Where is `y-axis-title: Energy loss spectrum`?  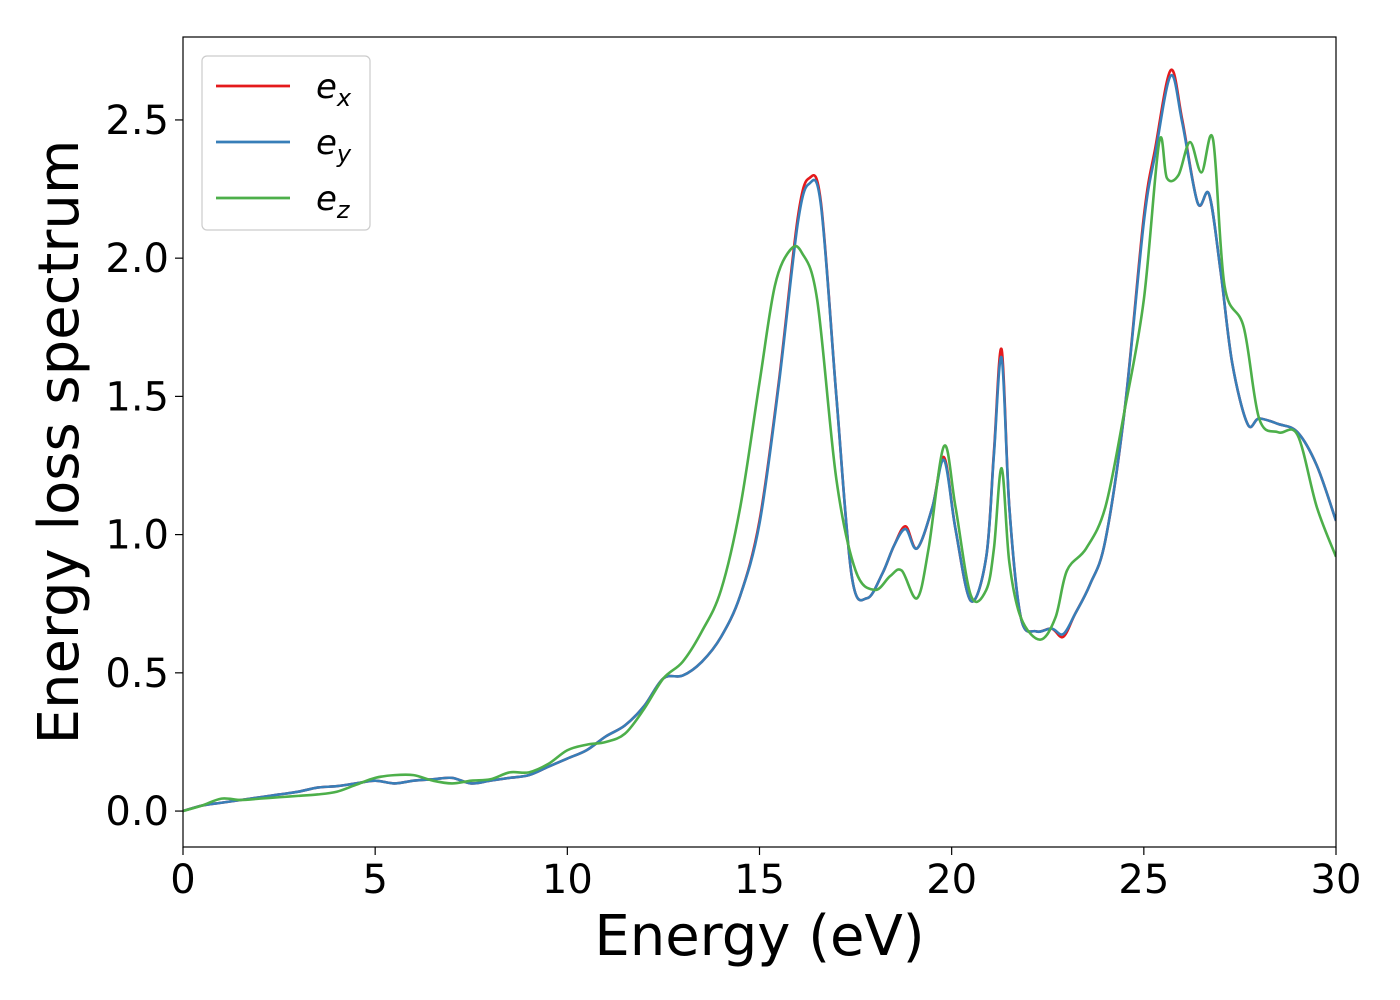
y-axis-title: Energy loss spectrum is located at coordinates (59, 442).